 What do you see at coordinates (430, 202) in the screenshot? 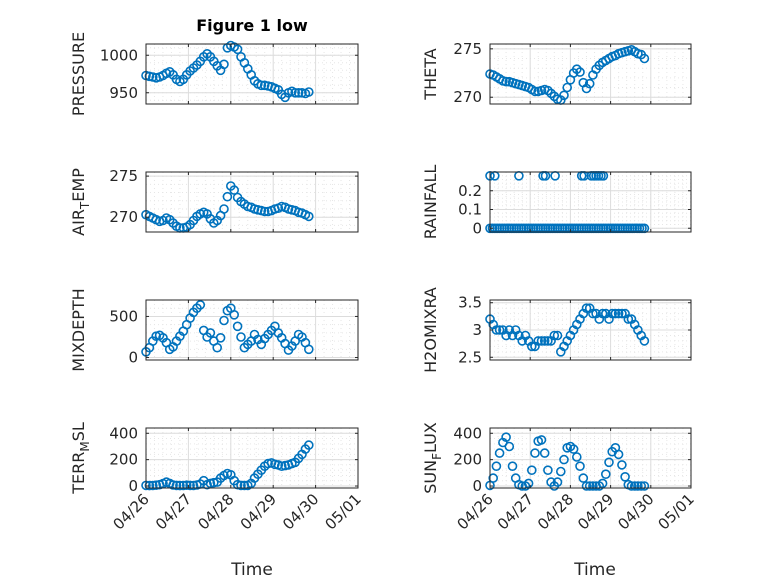
I see `y-axis-label: RAINFALL` at bounding box center [430, 202].